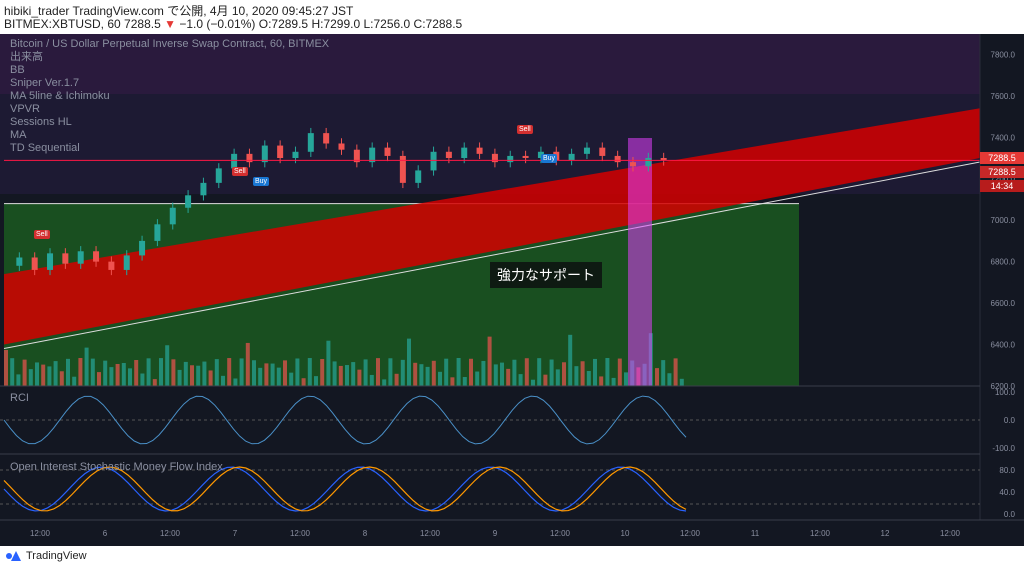  I want to click on x-tick-label: 11, so click(755, 533).